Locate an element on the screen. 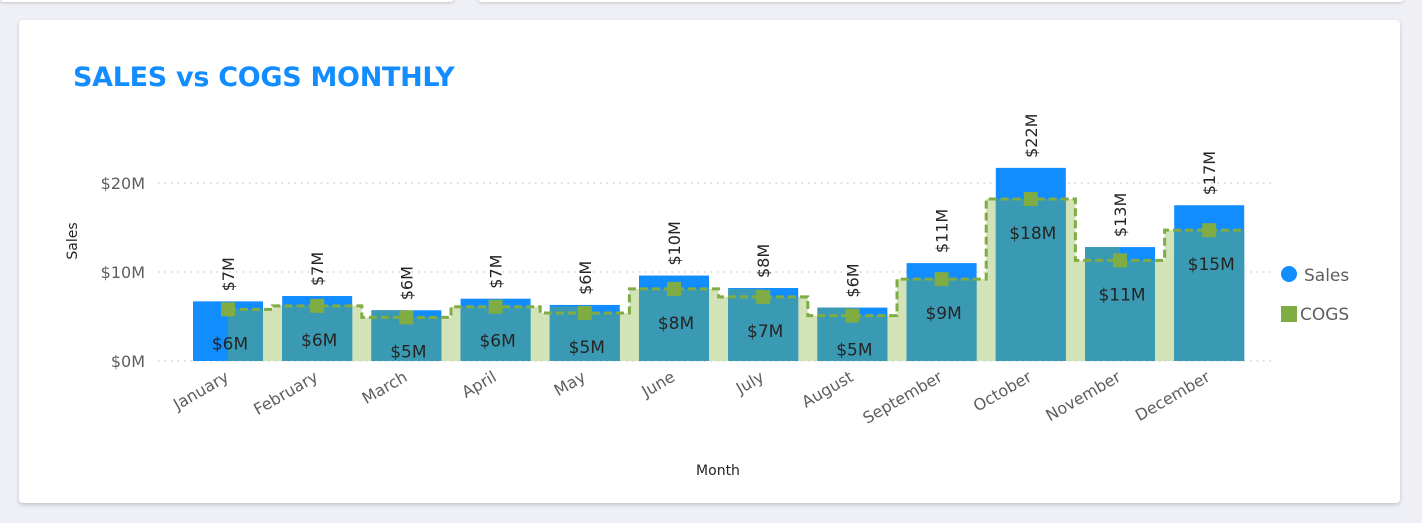  chart-title: SALES vs COGS MONTHLY is located at coordinates (264, 77).